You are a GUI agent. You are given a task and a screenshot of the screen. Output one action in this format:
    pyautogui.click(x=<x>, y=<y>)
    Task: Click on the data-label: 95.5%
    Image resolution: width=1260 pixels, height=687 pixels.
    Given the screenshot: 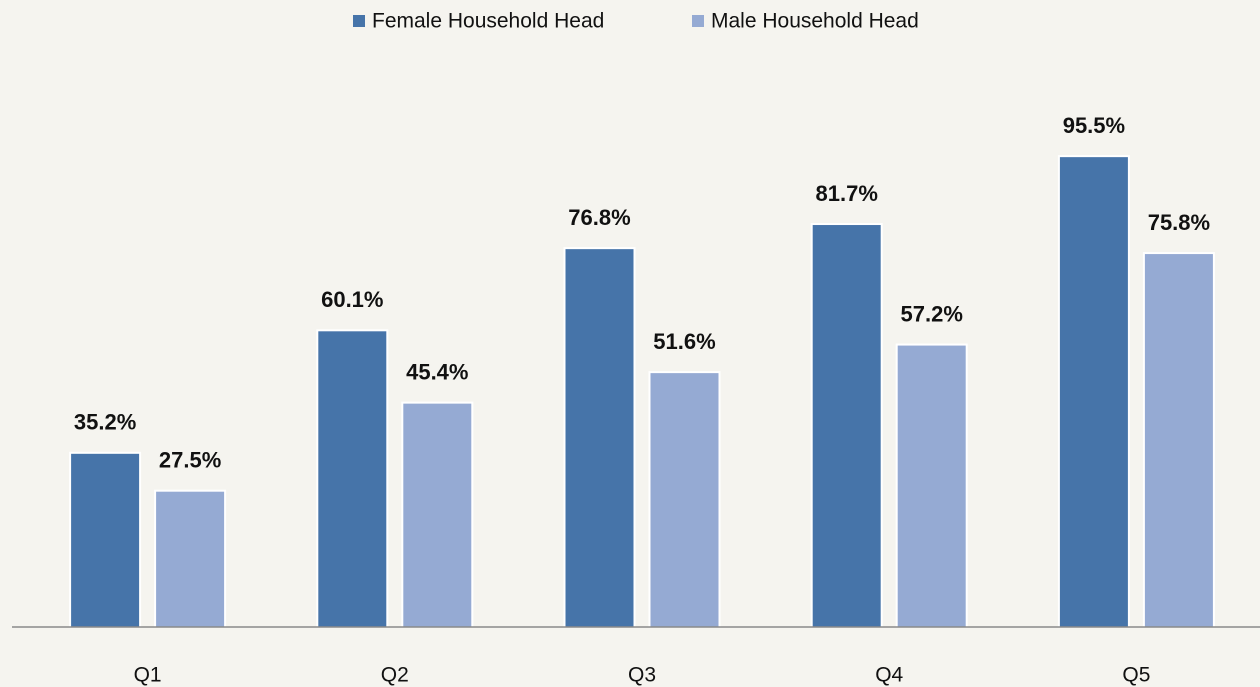 What is the action you would take?
    pyautogui.click(x=1094, y=125)
    